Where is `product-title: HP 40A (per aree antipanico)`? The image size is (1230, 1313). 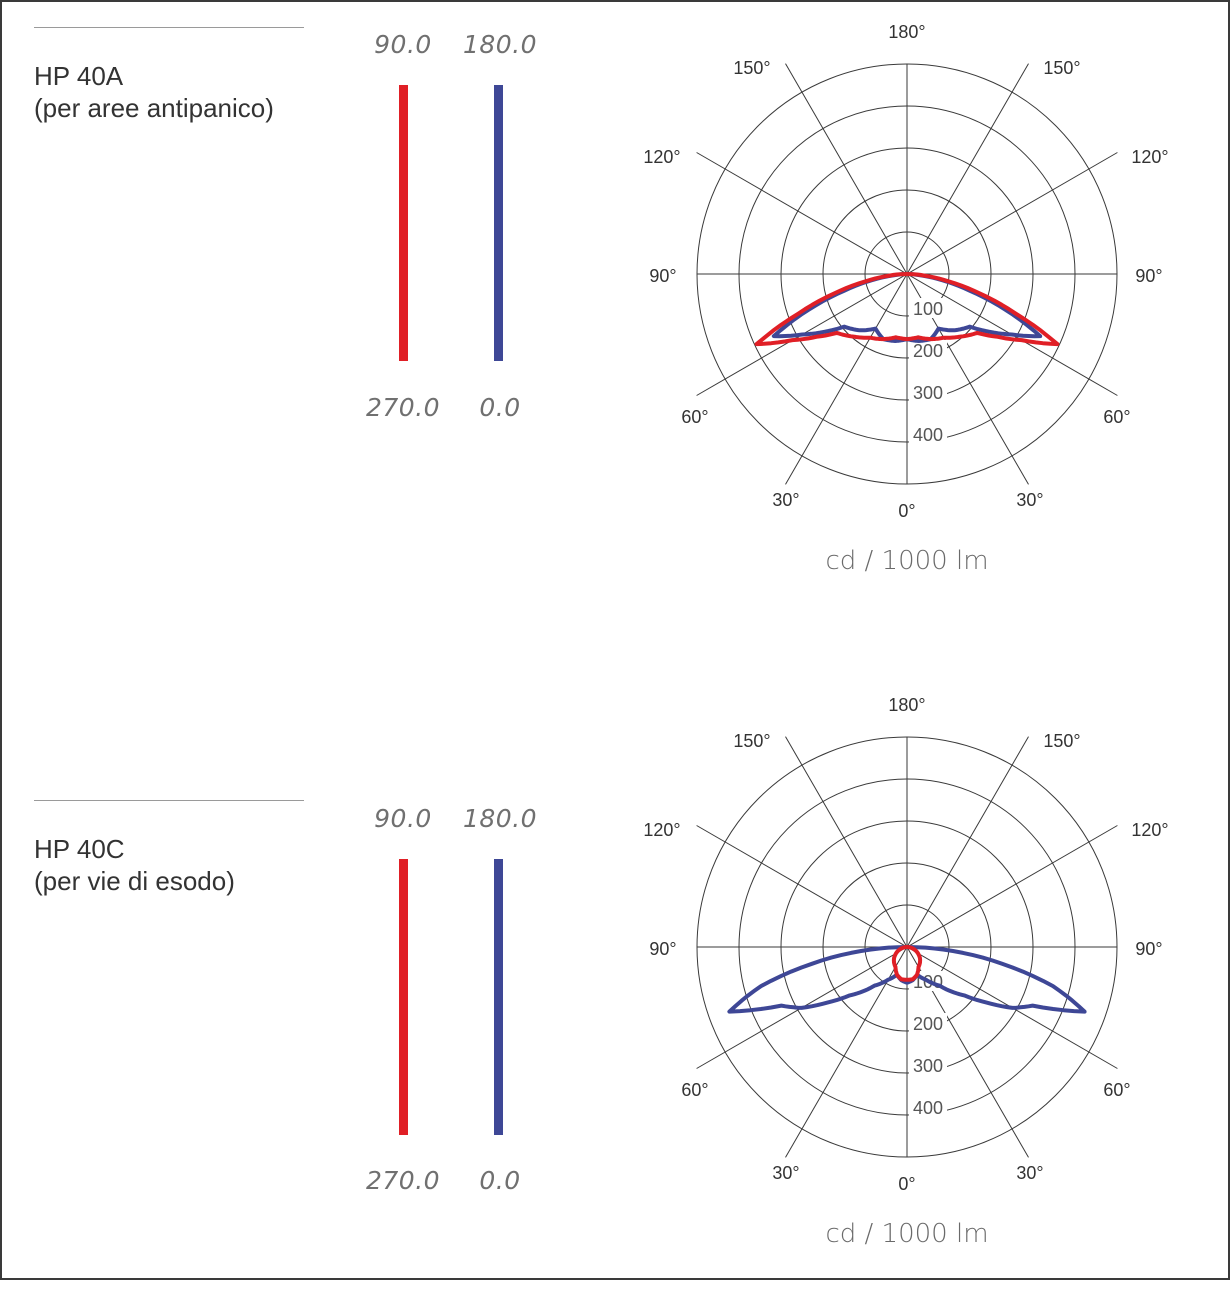
product-title: HP 40A (per aree antipanico) is located at coordinates (154, 92).